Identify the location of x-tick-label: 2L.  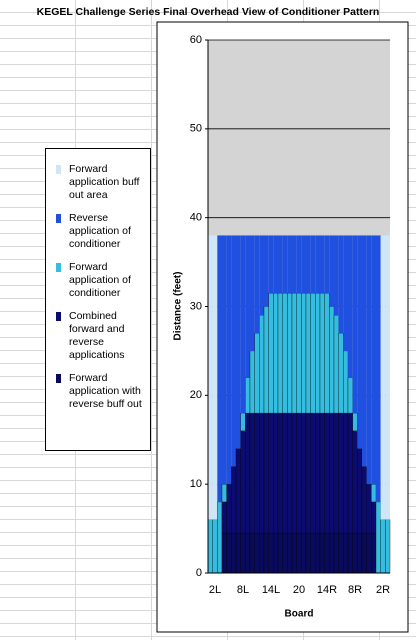
(215, 590).